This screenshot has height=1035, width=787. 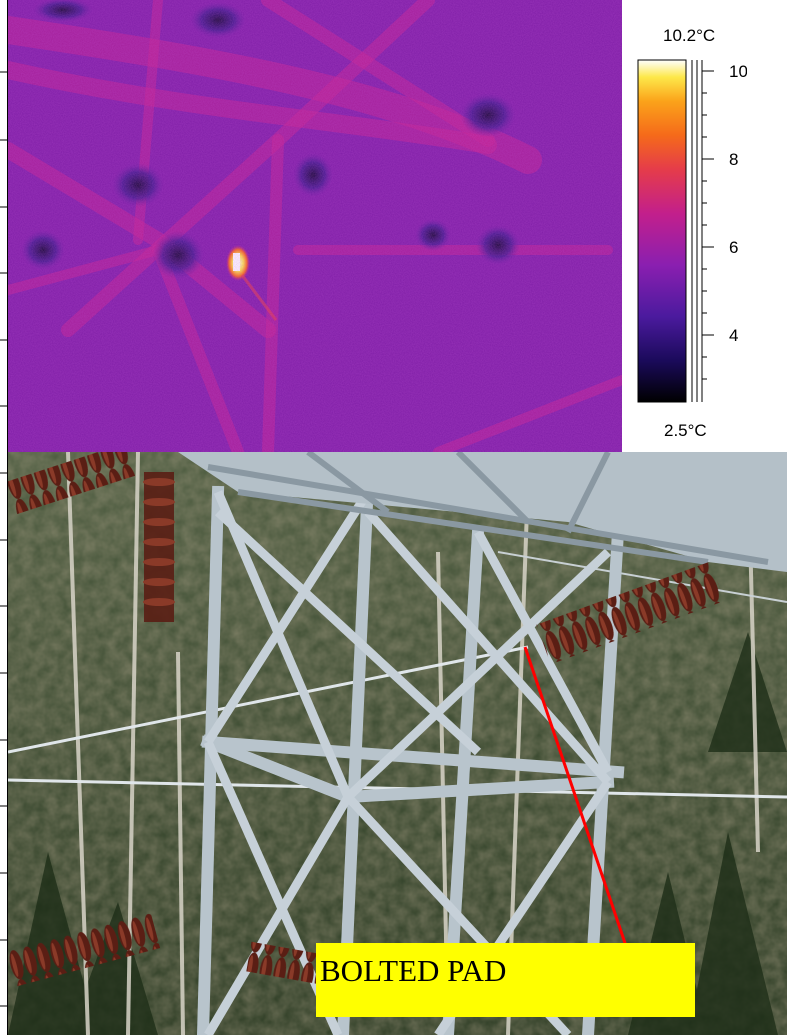 What do you see at coordinates (4, 517) in the screenshot?
I see `left-ruler` at bounding box center [4, 517].